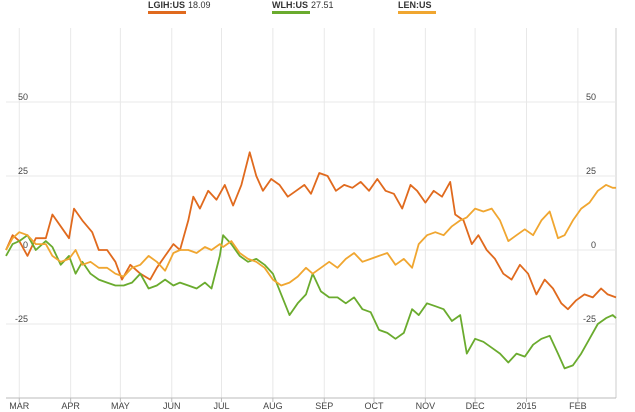 This screenshot has width=635, height=412. What do you see at coordinates (221, 406) in the screenshot?
I see `x-tick-label: JUL` at bounding box center [221, 406].